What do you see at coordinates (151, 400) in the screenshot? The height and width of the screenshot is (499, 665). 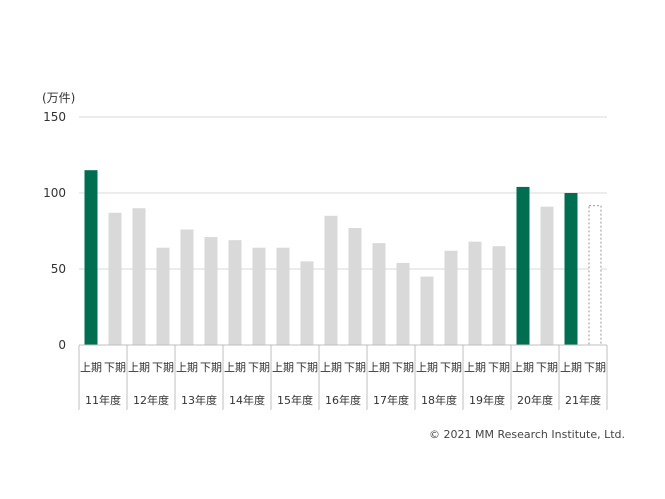 I see `x-tick-label-year: 12年度` at bounding box center [151, 400].